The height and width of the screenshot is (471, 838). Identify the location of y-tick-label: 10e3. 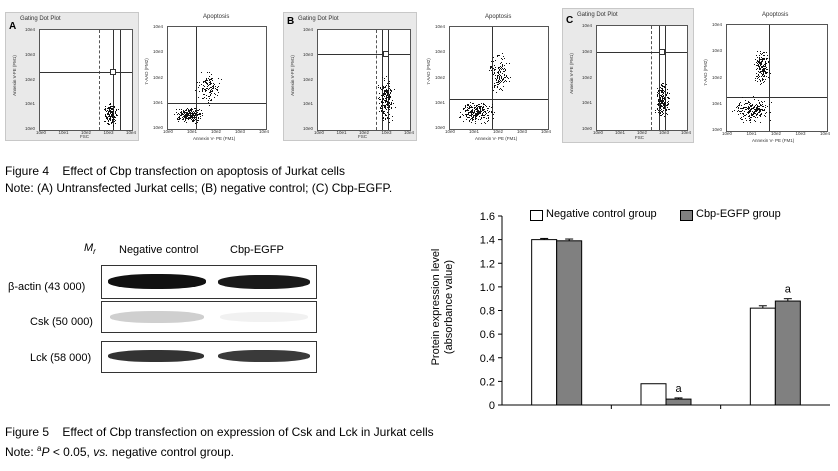
(440, 52).